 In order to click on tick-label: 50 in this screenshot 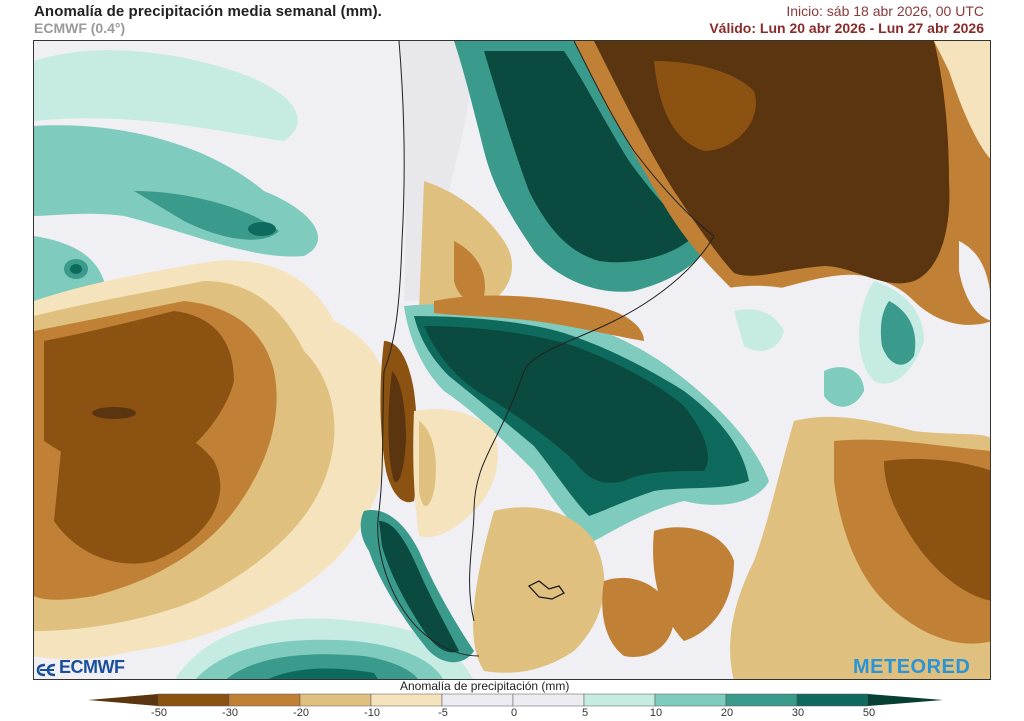, I will do `click(869, 713)`.